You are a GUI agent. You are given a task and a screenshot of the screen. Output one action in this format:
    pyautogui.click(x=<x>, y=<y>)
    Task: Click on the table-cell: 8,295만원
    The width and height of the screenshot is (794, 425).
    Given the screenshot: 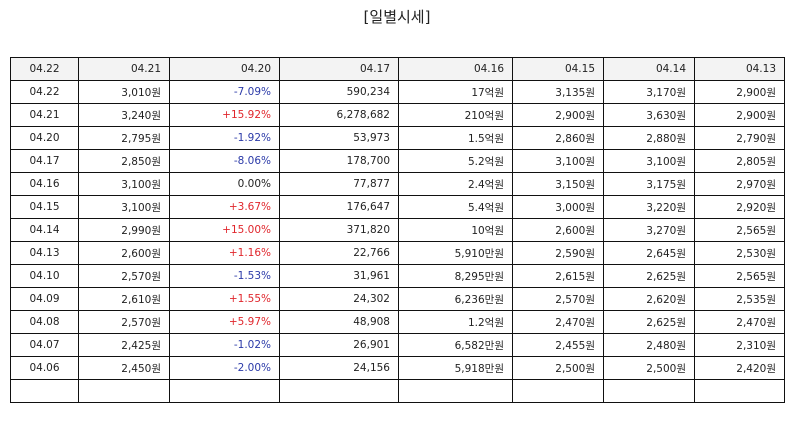 What is the action you would take?
    pyautogui.click(x=455, y=276)
    